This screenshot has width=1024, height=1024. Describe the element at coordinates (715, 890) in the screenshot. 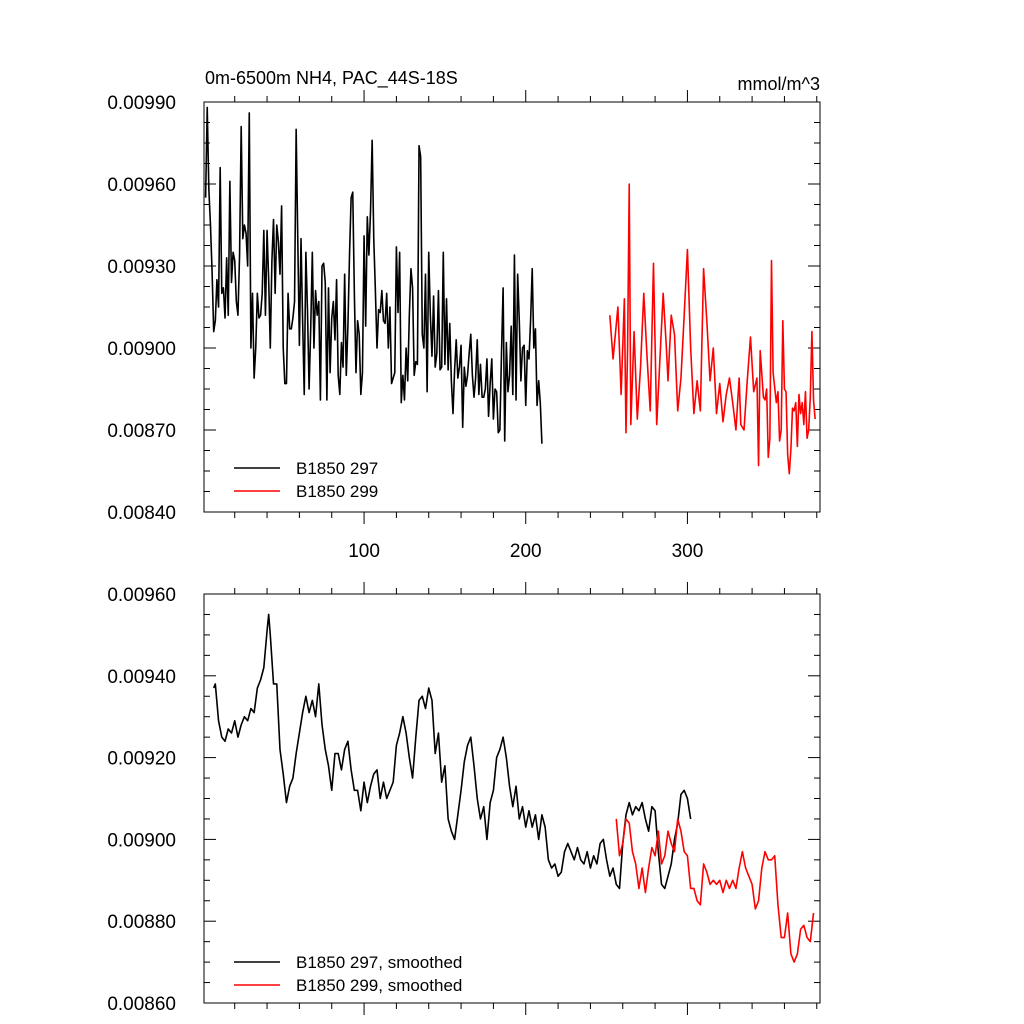

I see `series-line-b1850-299-smoothed` at that location.